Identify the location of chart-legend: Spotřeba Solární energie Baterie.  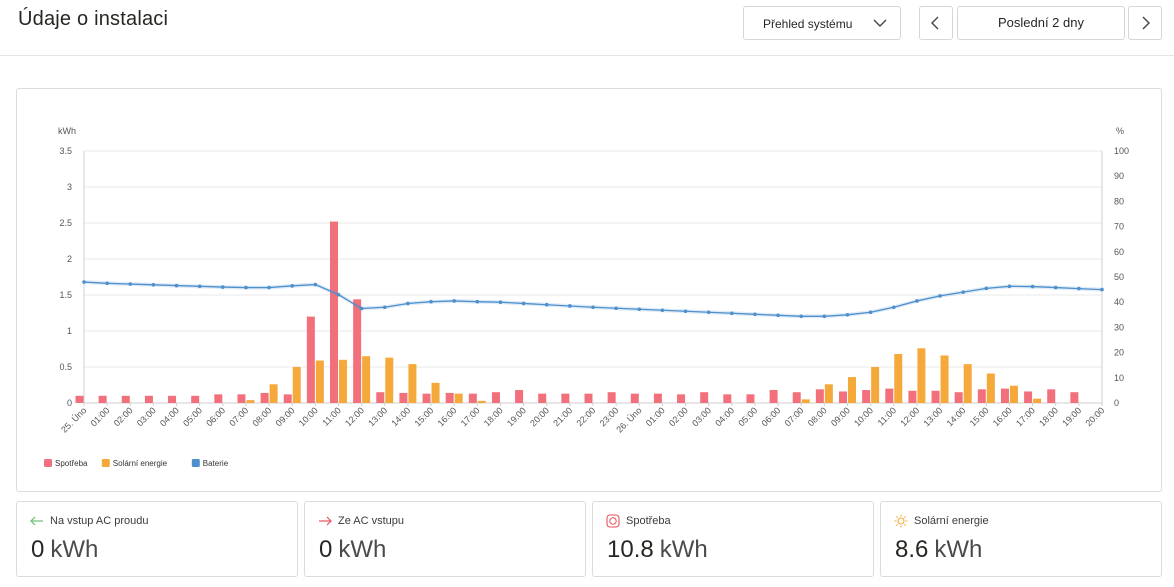
(136, 463).